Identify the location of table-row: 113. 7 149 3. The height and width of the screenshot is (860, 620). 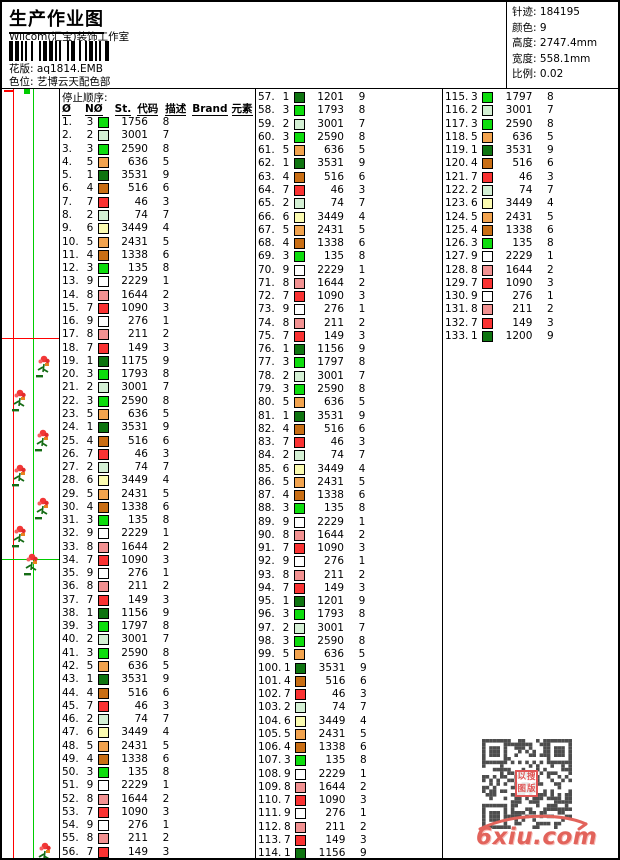
(349, 840).